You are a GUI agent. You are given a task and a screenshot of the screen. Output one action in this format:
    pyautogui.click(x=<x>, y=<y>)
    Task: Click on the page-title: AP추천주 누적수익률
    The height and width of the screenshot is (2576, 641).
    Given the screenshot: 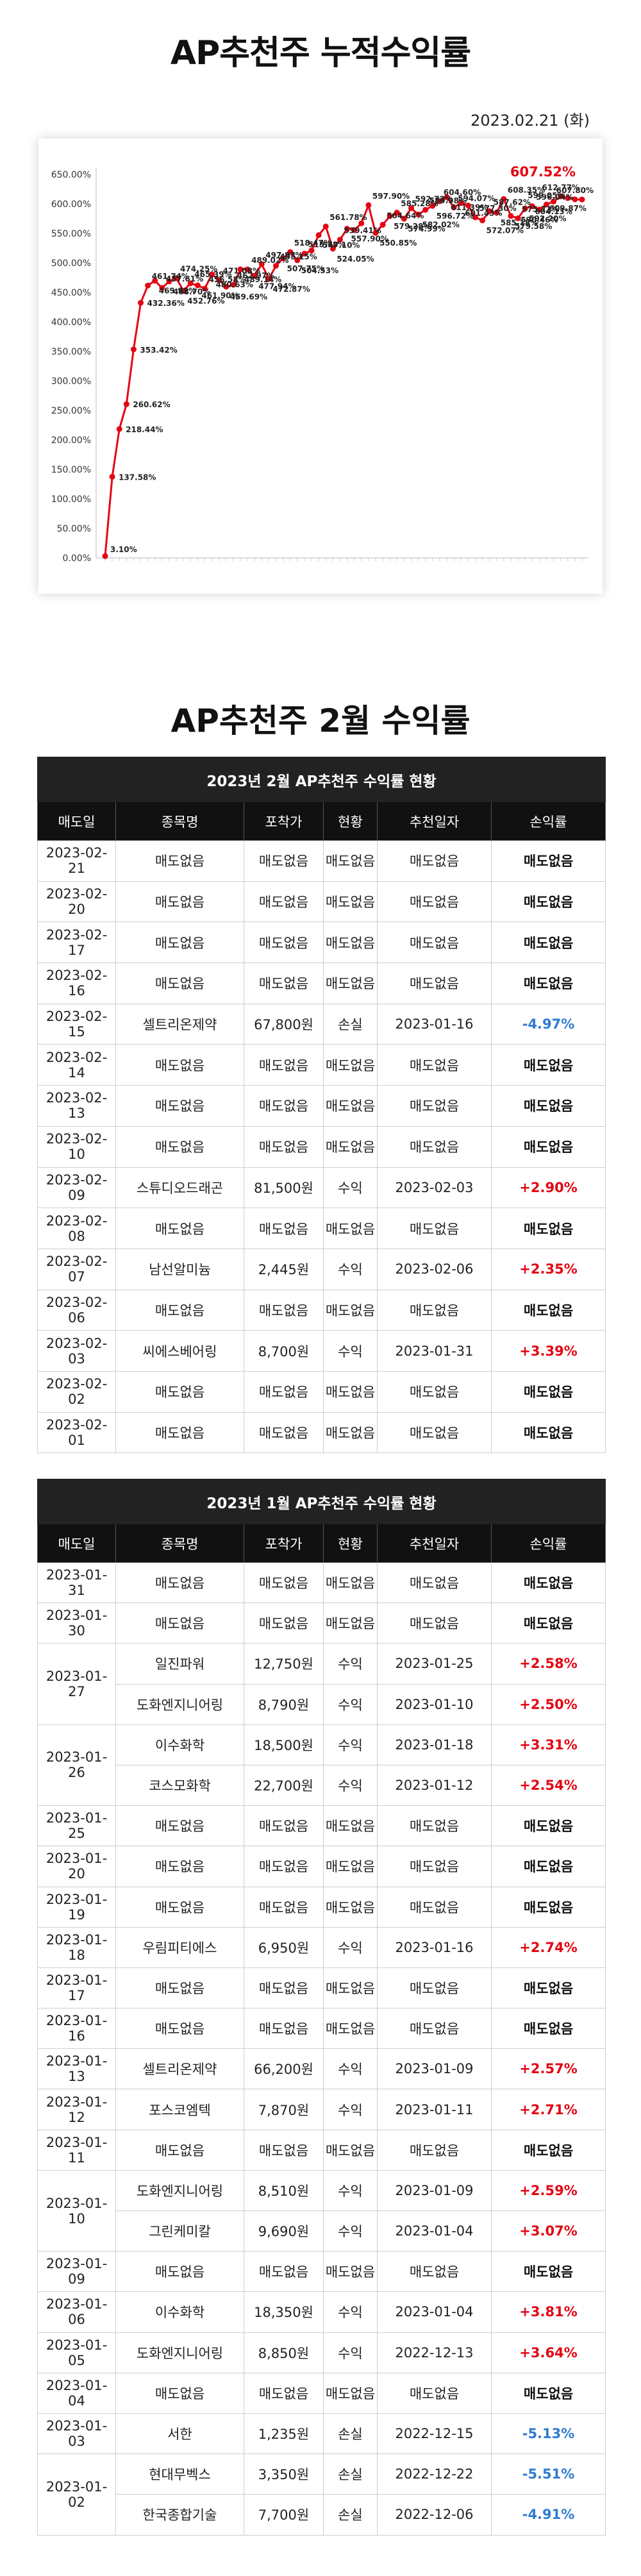 What is the action you would take?
    pyautogui.click(x=320, y=53)
    